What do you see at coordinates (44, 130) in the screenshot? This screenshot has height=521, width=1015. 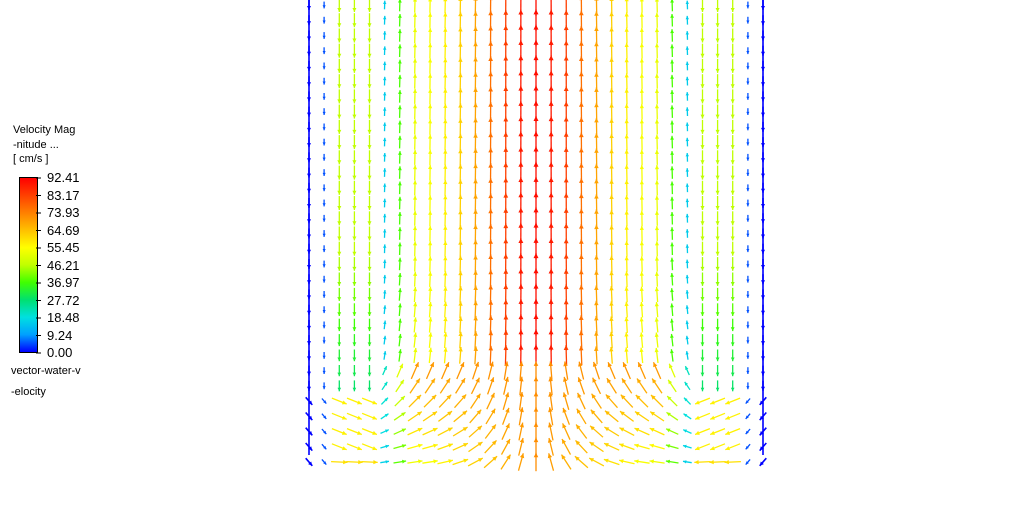 I see `legend-title-line1: Velocity Mag` at bounding box center [44, 130].